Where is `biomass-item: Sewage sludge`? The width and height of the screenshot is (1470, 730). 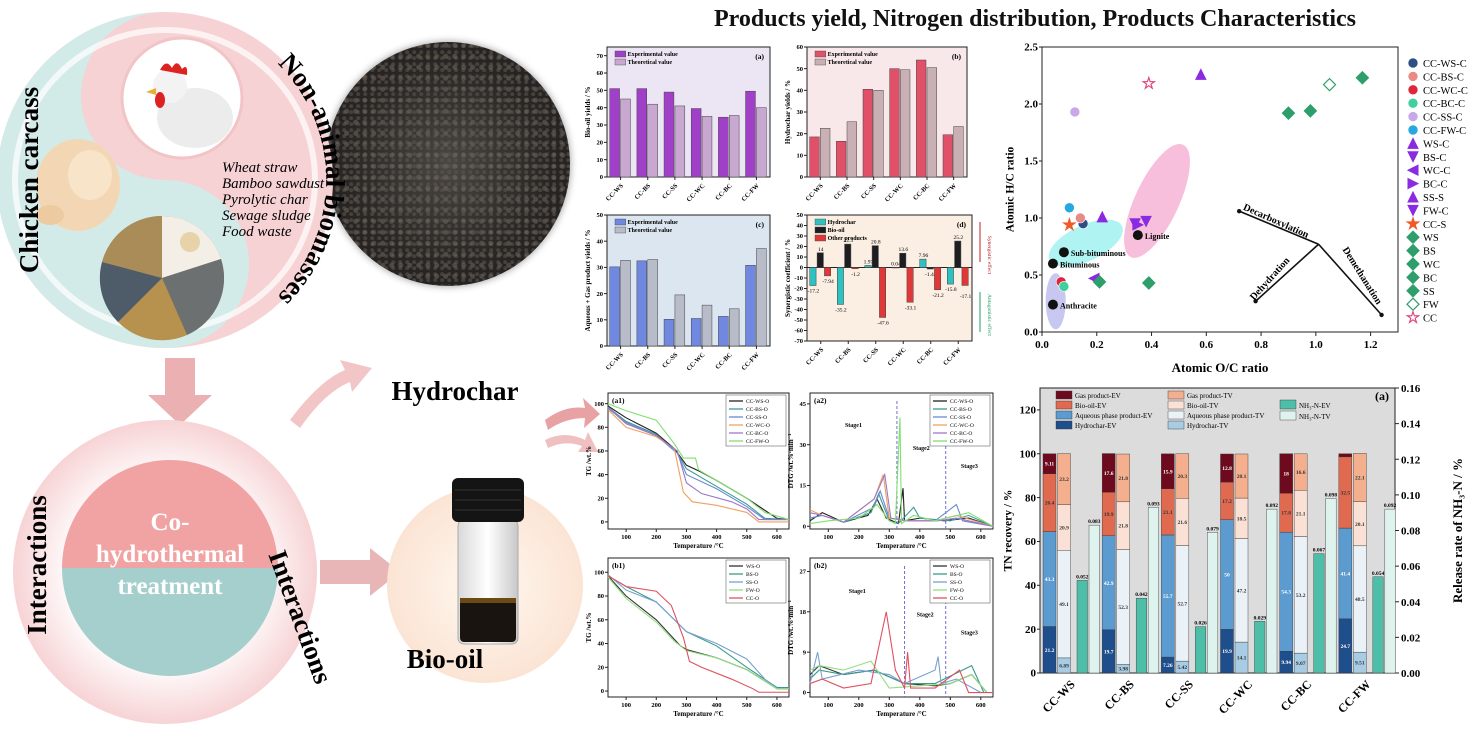 biomass-item: Sewage sludge is located at coordinates (266, 216).